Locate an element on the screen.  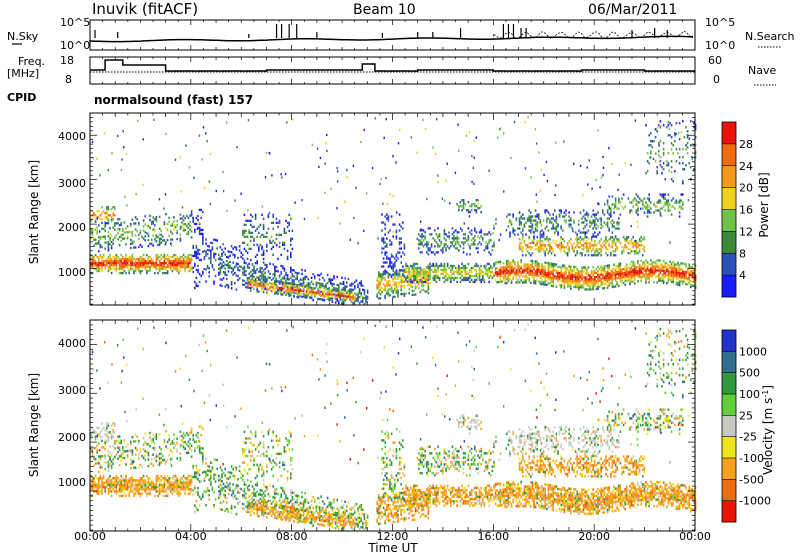
nsky-tick-top: 10^5 is located at coordinates (75, 22).